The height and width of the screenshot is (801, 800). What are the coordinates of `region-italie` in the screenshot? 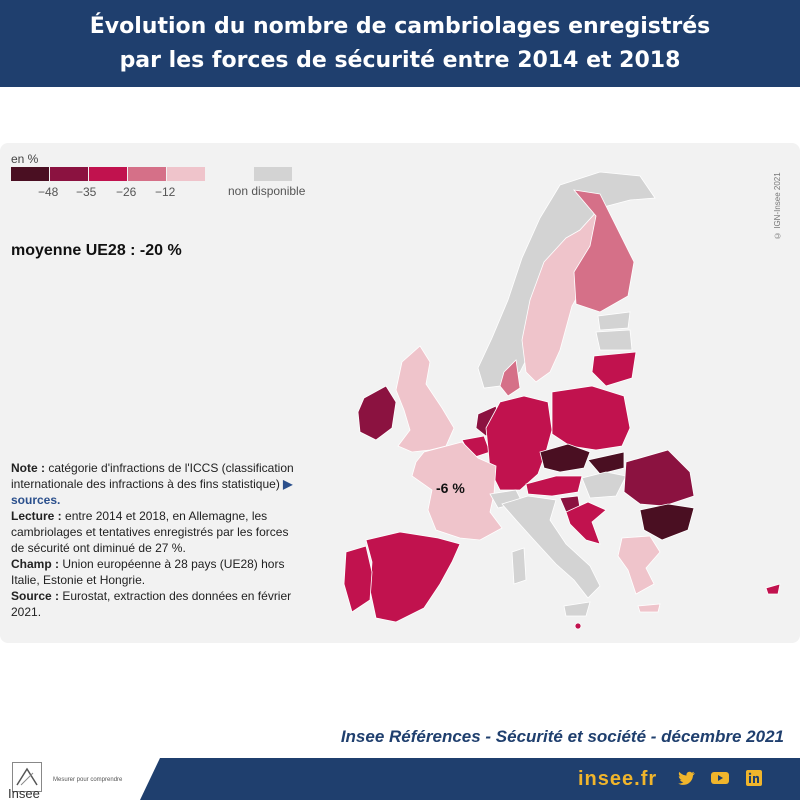 It's located at (551, 547).